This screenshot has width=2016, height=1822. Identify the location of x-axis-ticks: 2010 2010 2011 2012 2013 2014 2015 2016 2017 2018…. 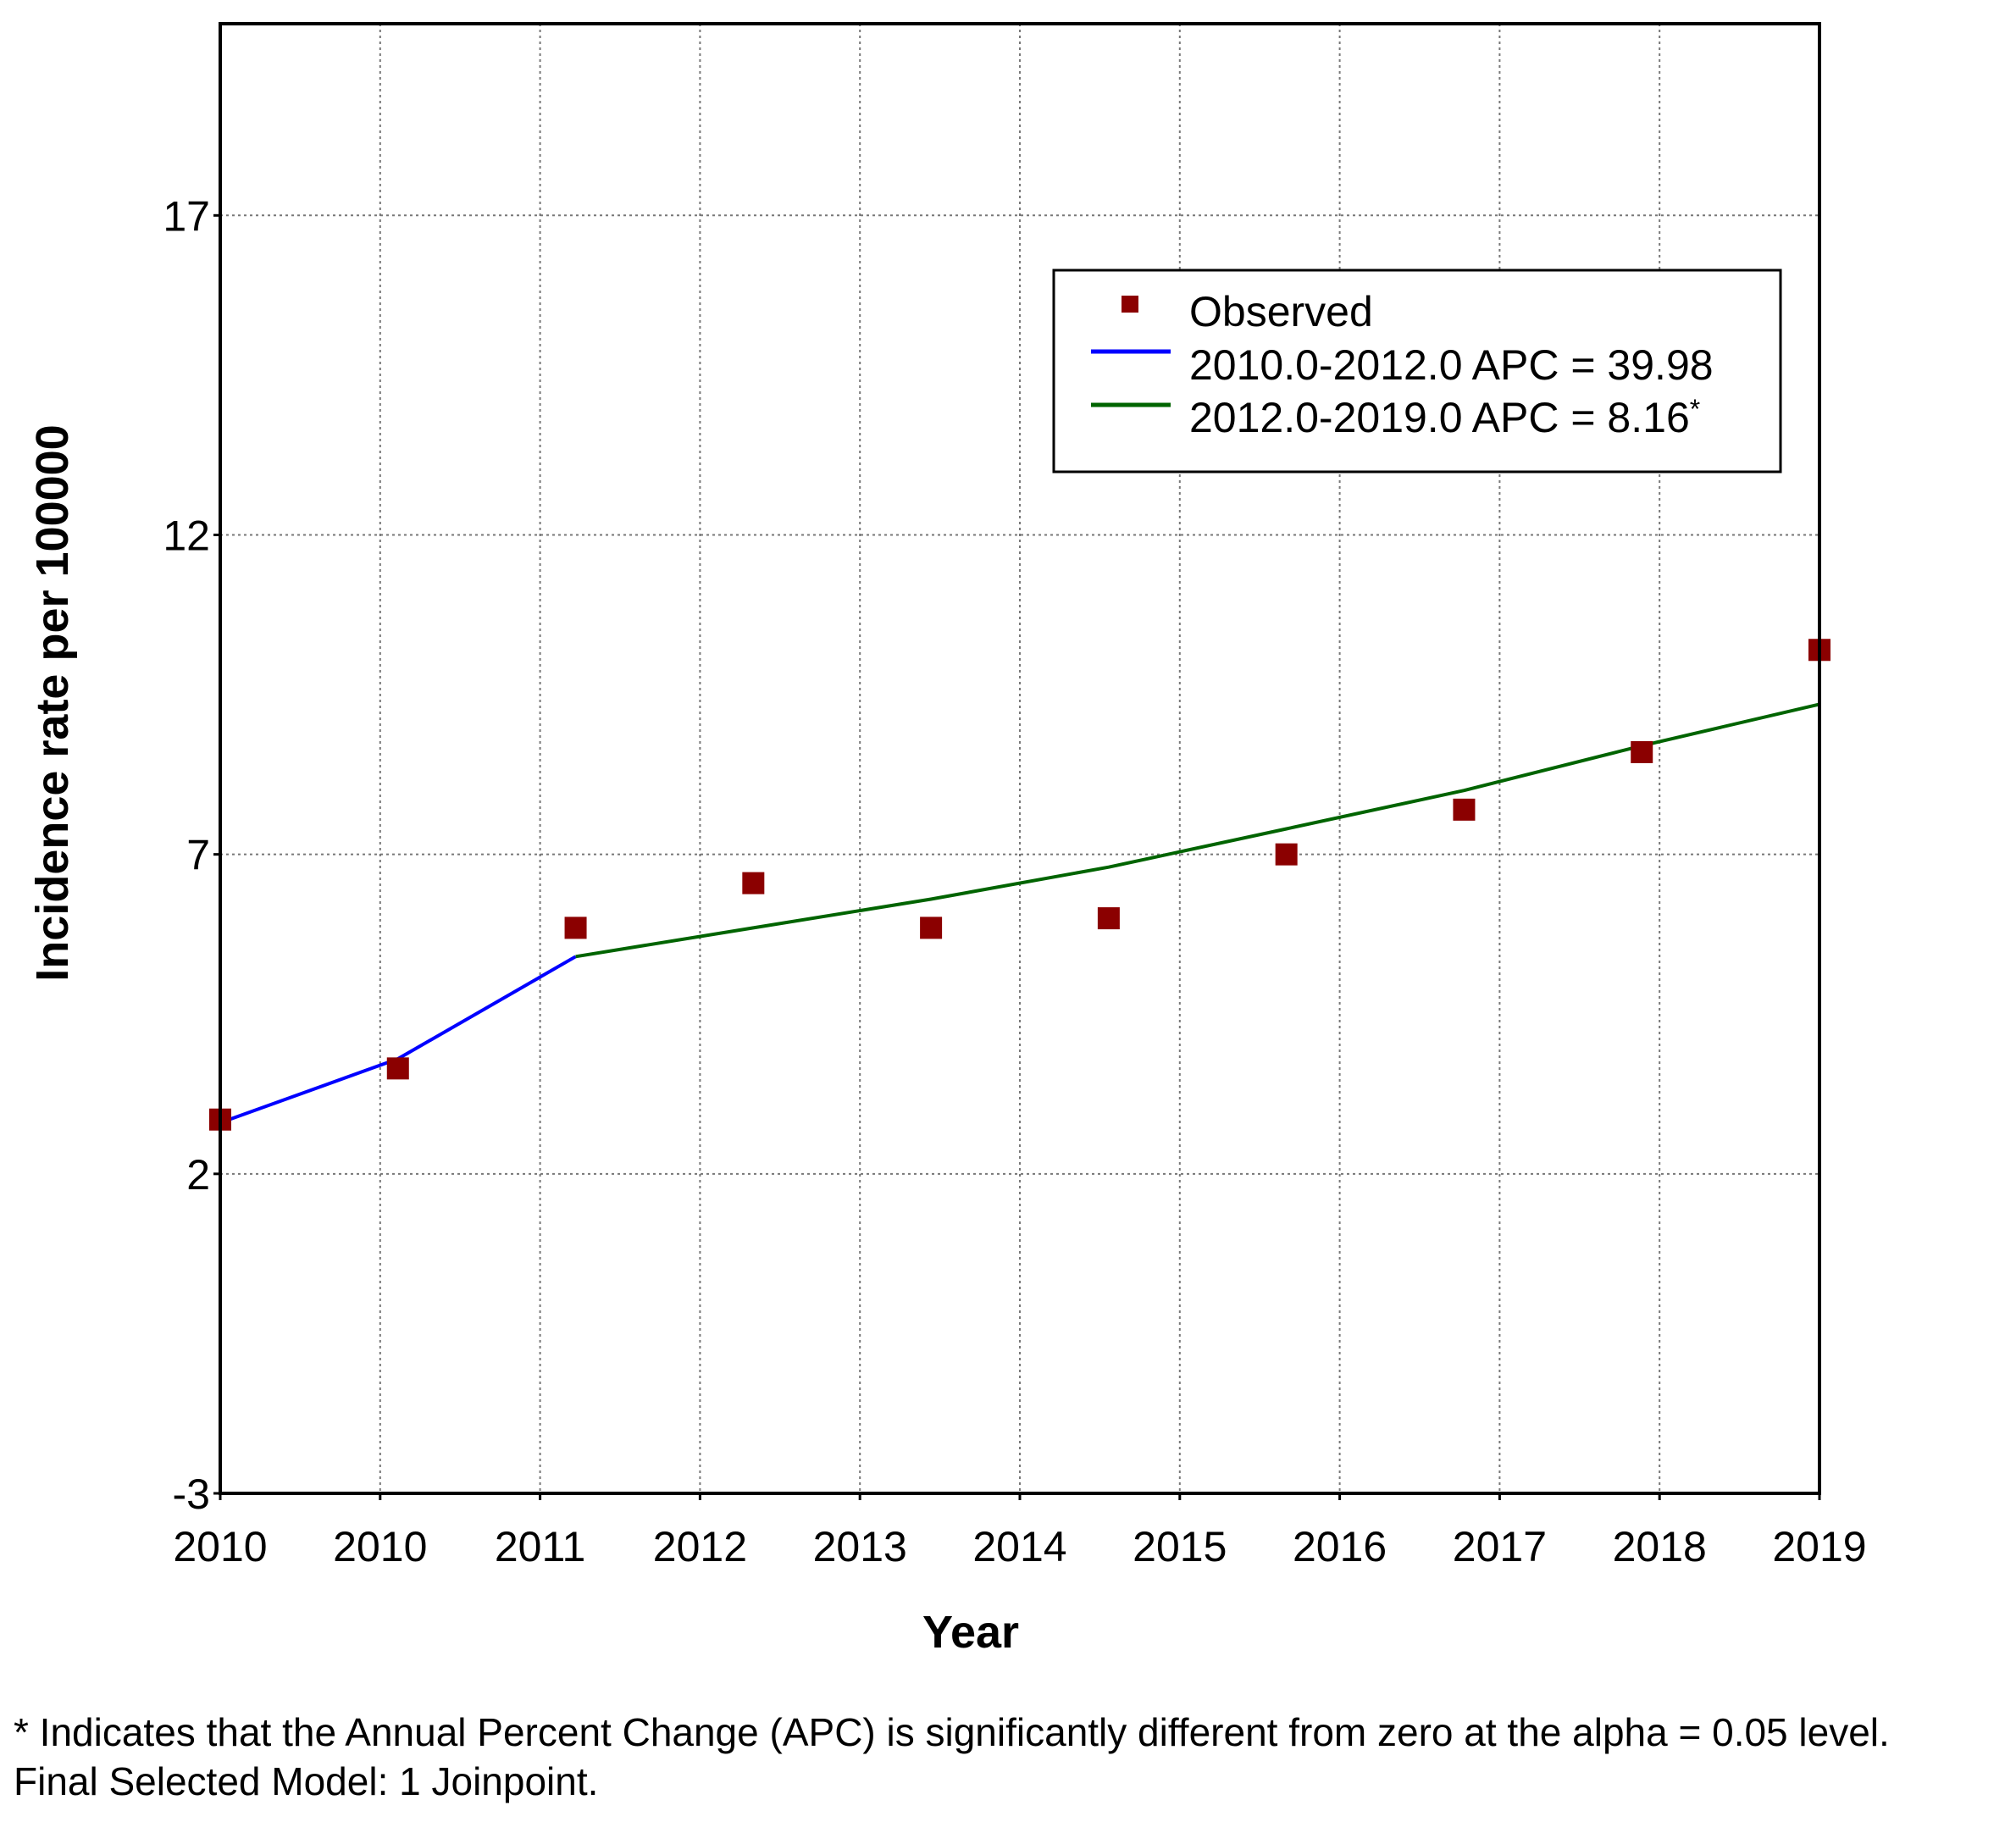
(1020, 1531).